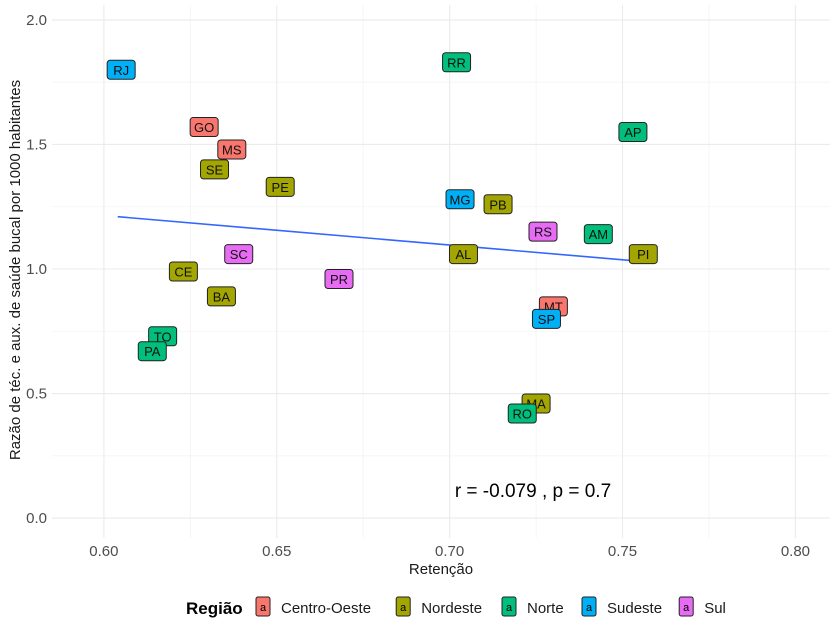 The width and height of the screenshot is (837, 635). I want to click on point-label: PR, so click(339, 279).